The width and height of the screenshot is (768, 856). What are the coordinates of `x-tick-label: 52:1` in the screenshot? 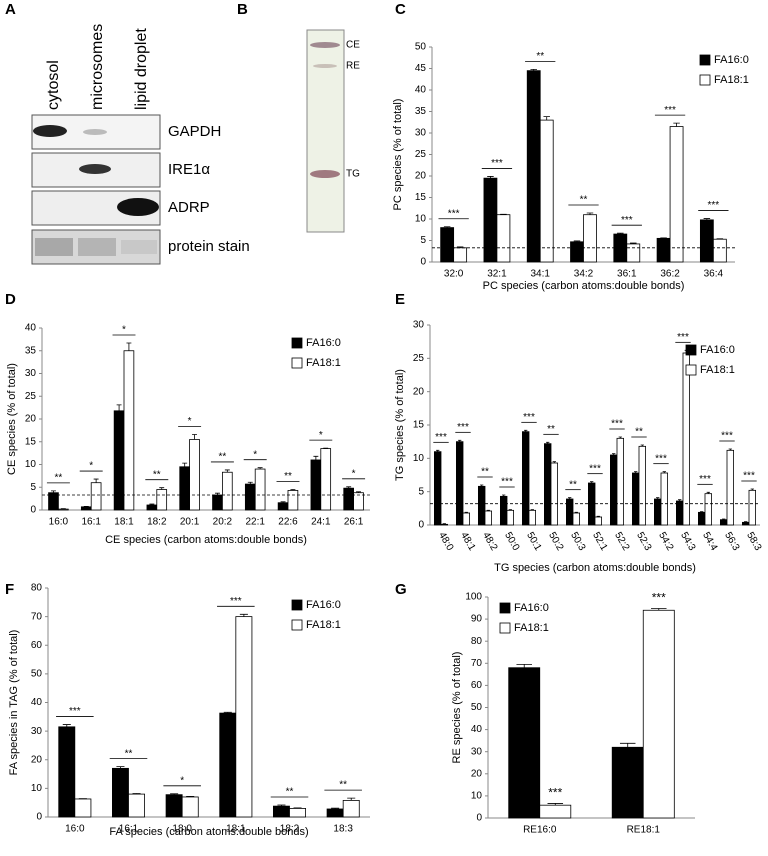 It's located at (599, 541).